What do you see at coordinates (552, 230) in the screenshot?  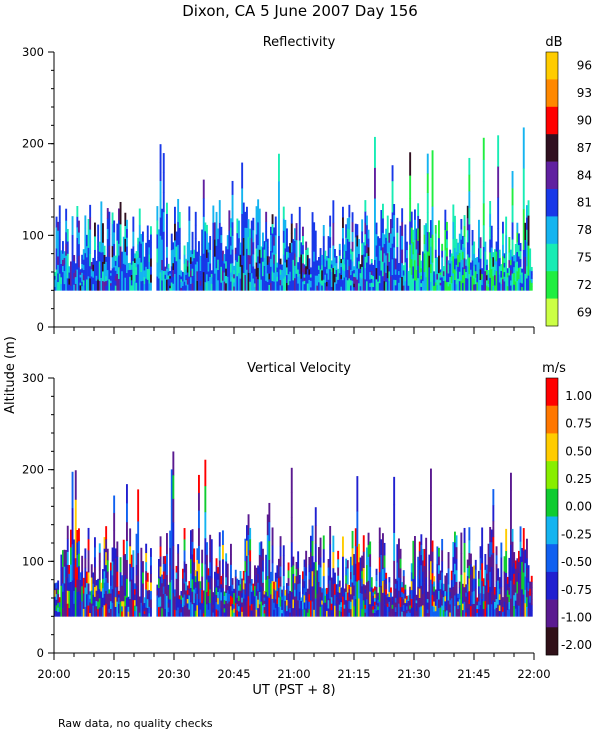 I see `colorbar-swatch` at bounding box center [552, 230].